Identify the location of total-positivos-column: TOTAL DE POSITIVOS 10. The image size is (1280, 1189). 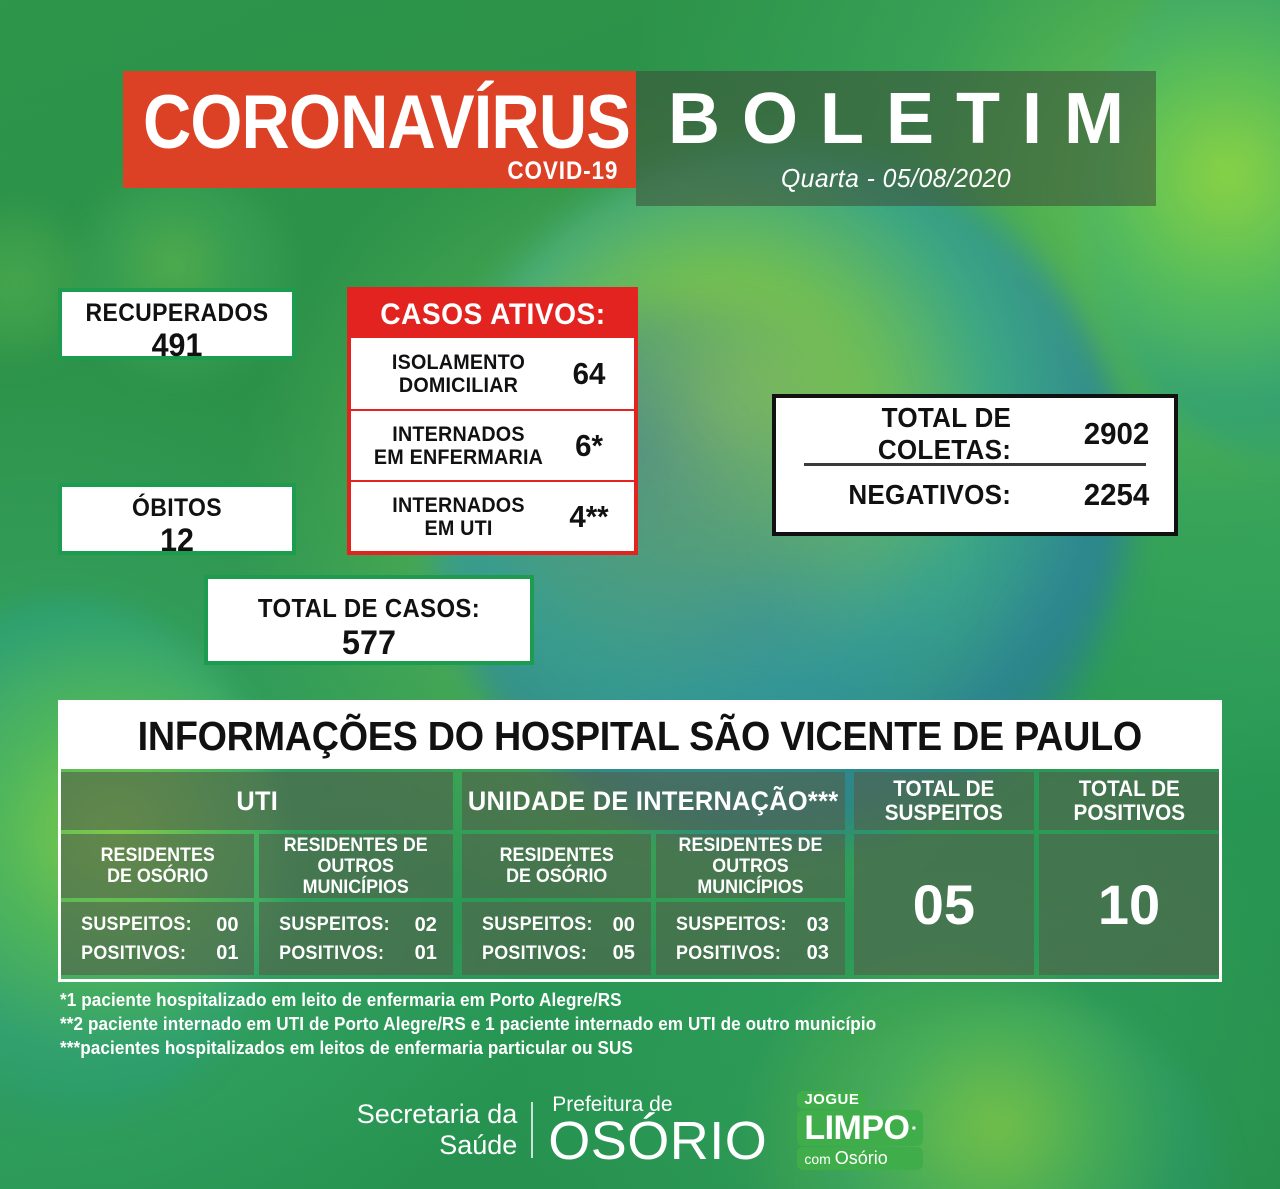
(1129, 873).